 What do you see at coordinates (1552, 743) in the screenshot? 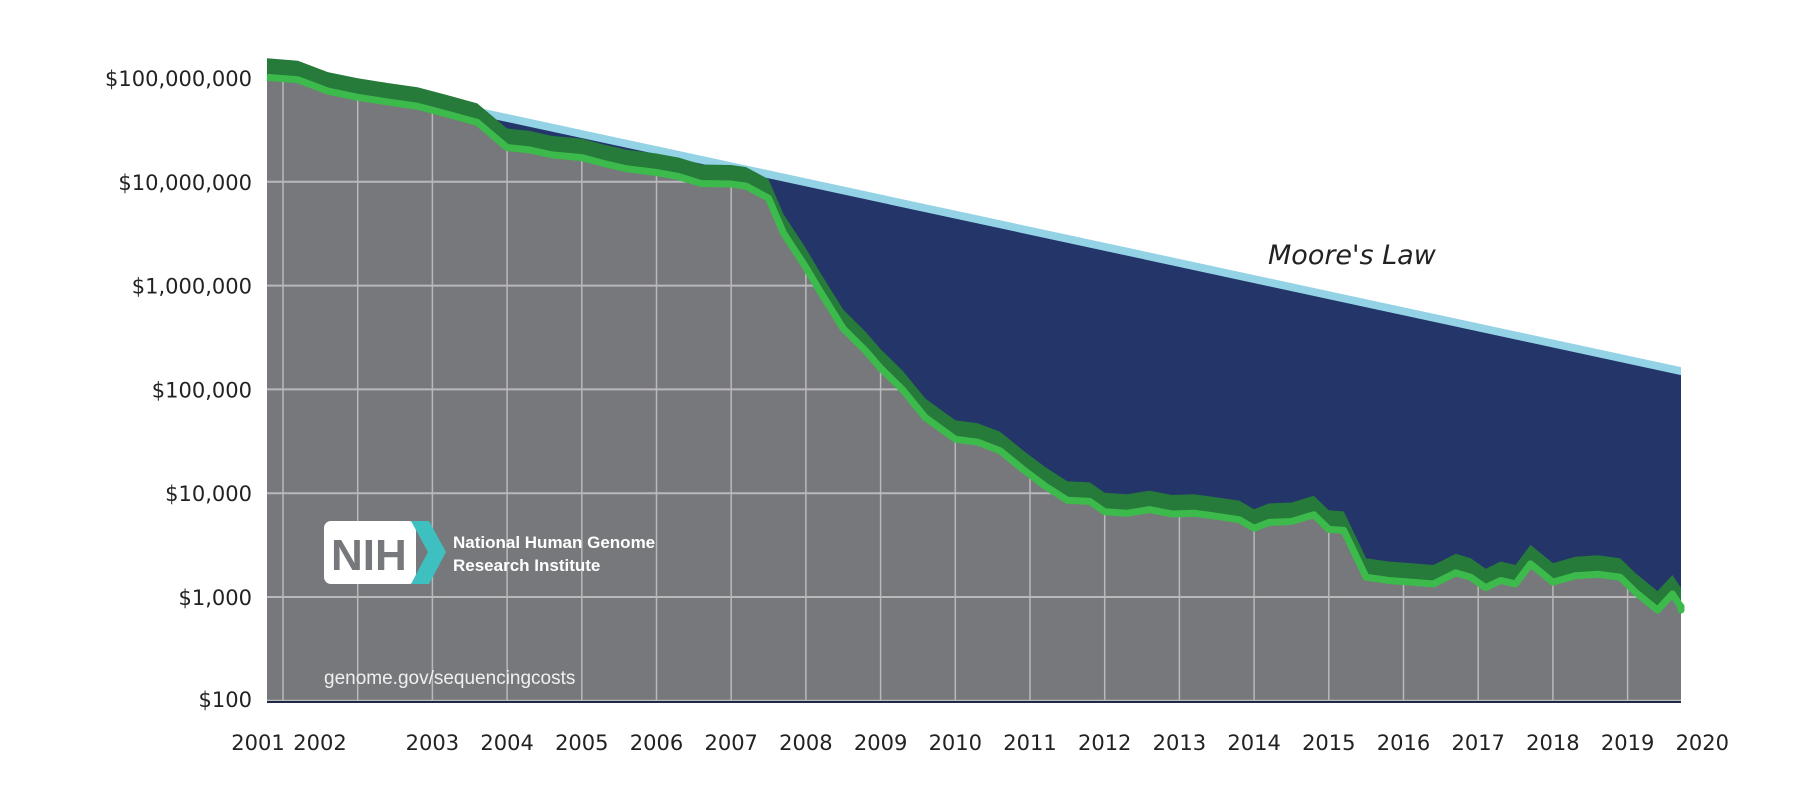
I see `x-tick-label: 2018` at bounding box center [1552, 743].